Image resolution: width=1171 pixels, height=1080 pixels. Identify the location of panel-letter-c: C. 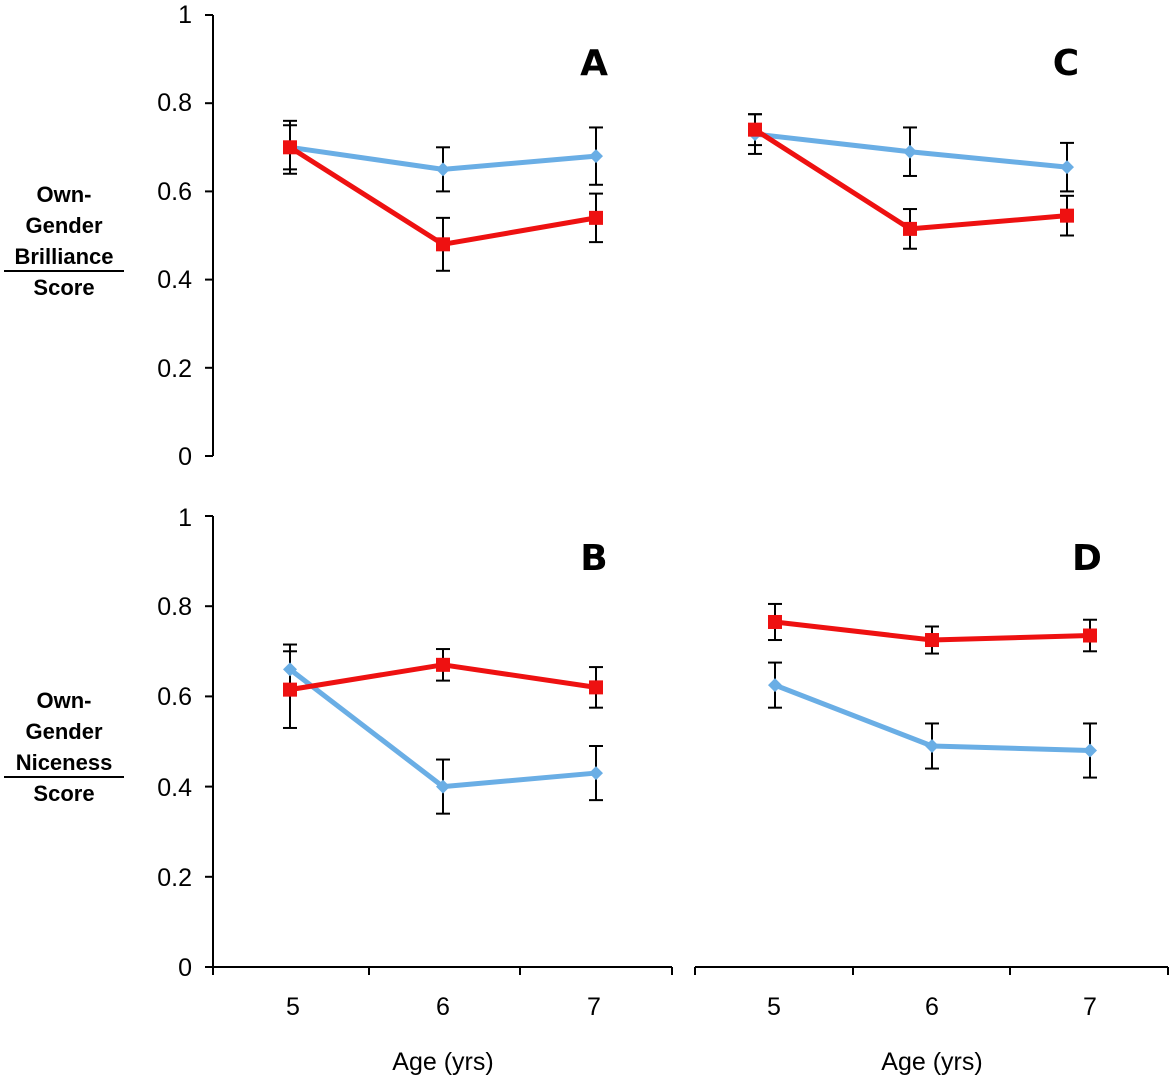
(1066, 63).